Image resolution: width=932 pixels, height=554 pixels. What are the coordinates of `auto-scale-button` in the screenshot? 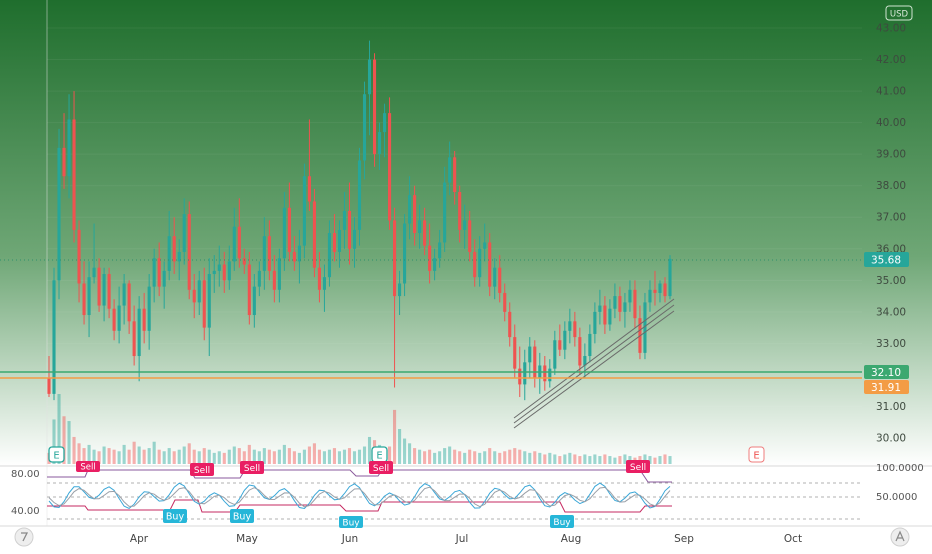 It's located at (900, 537).